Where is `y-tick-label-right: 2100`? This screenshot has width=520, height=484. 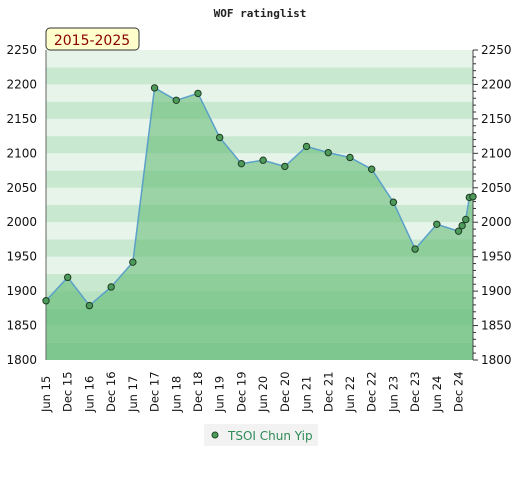
y-tick-label-right: 2100 is located at coordinates (496, 153).